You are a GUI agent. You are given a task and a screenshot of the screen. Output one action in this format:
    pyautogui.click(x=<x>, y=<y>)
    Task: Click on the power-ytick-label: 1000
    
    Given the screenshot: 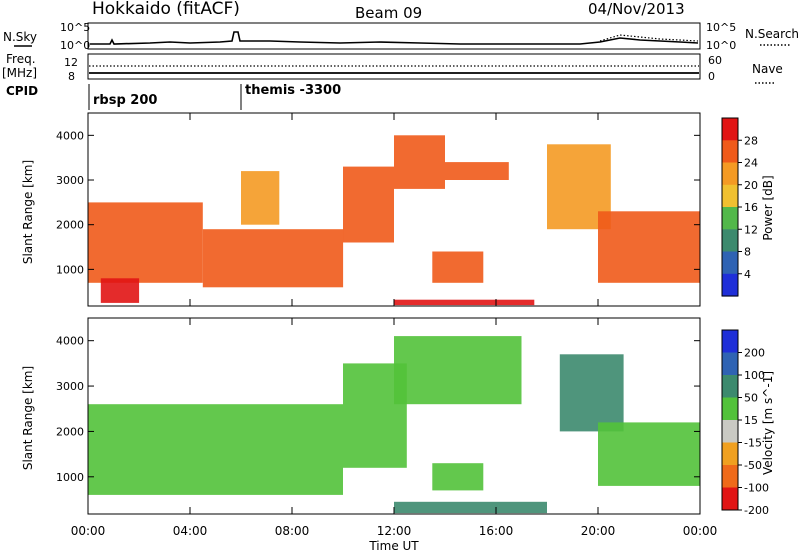 What is the action you would take?
    pyautogui.click(x=70, y=269)
    